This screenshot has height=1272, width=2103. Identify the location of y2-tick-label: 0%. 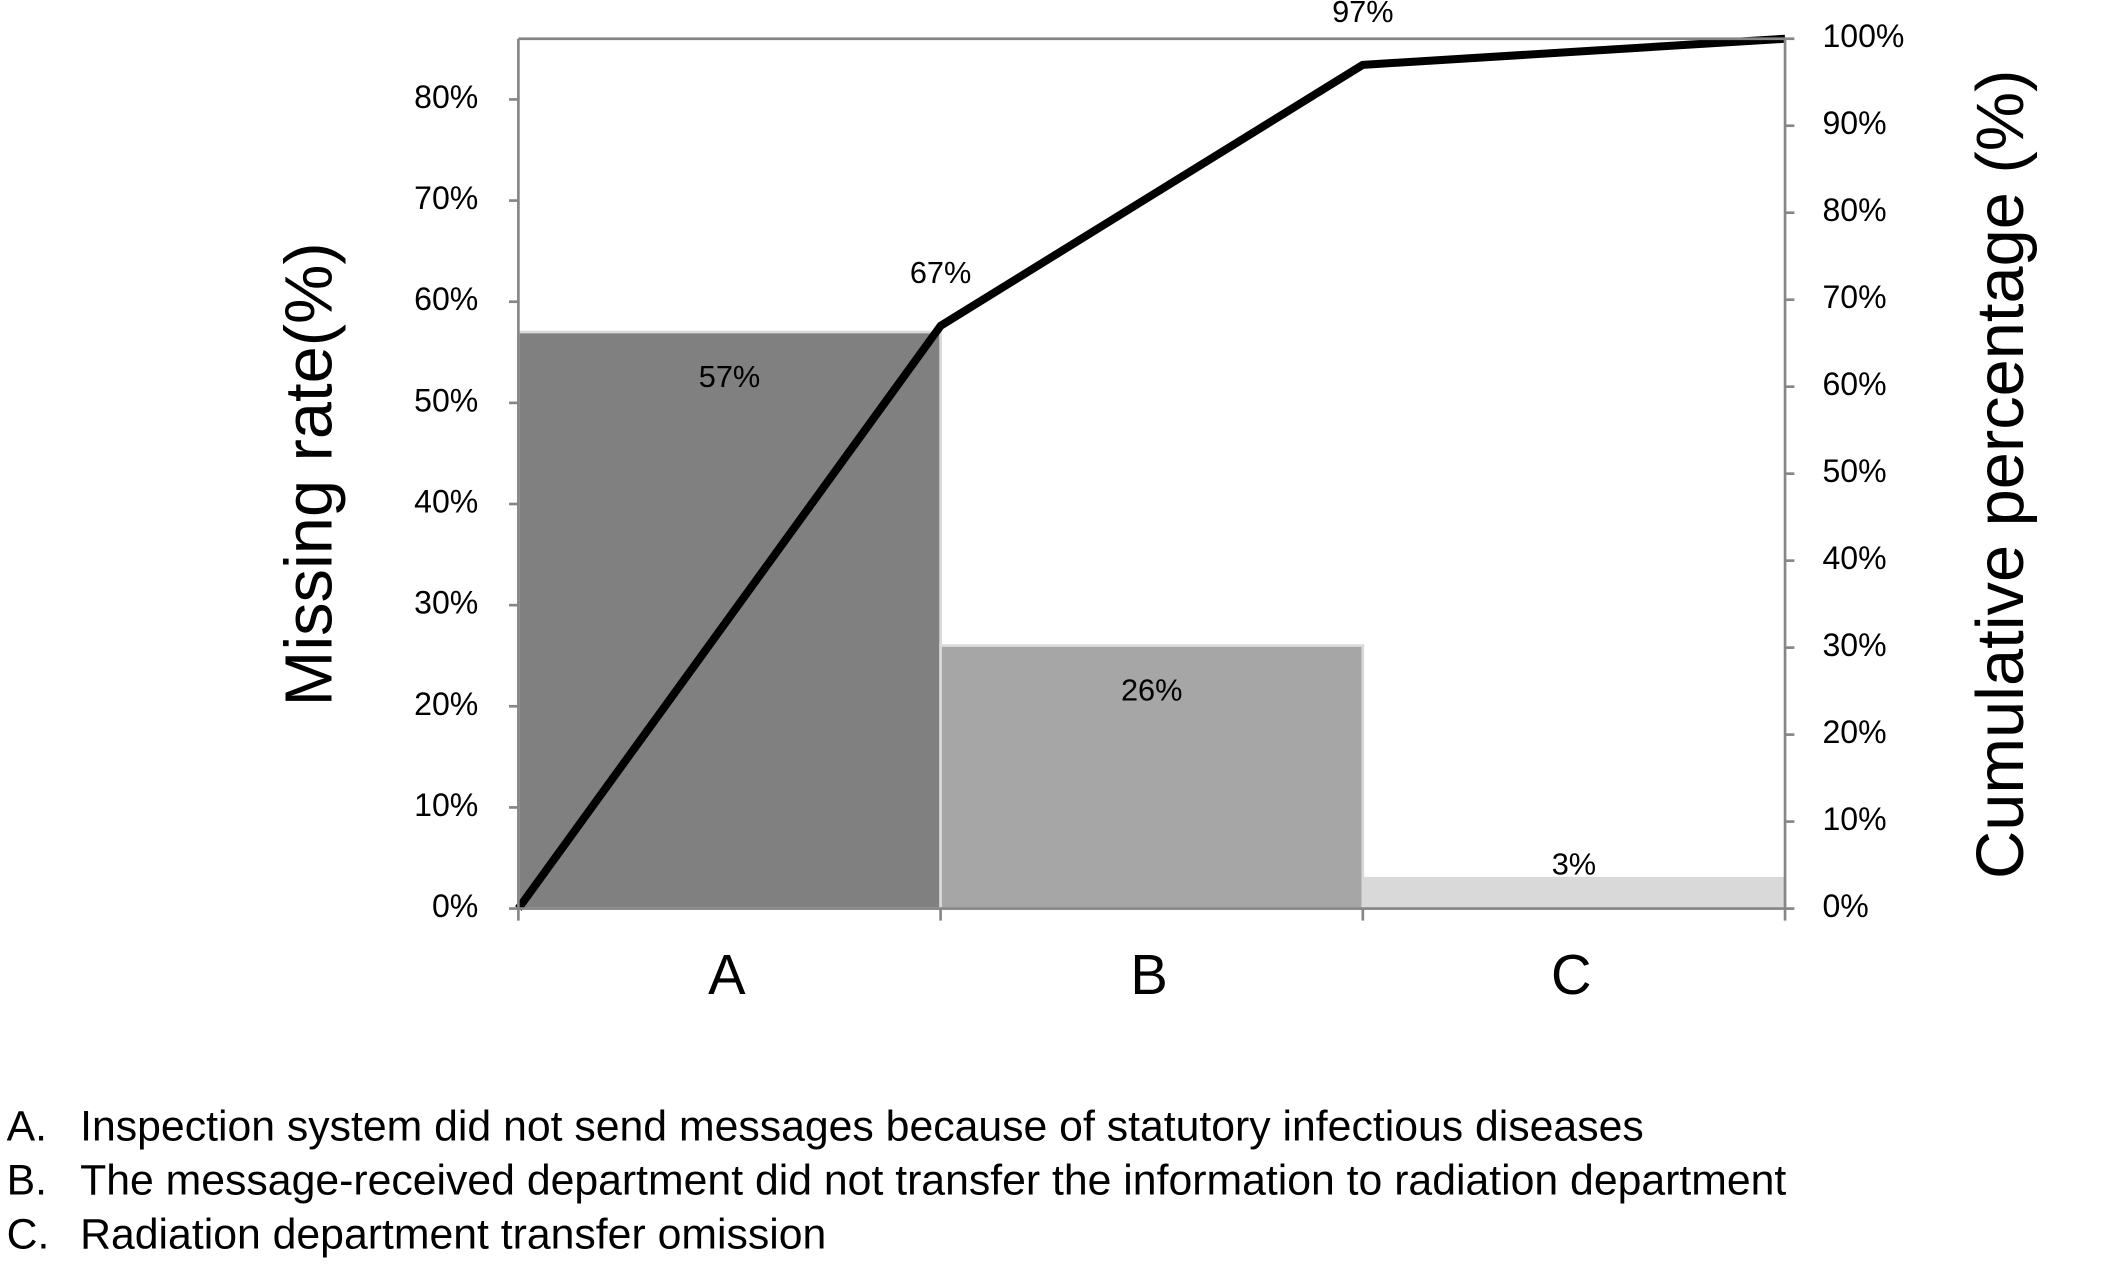
(1845, 906).